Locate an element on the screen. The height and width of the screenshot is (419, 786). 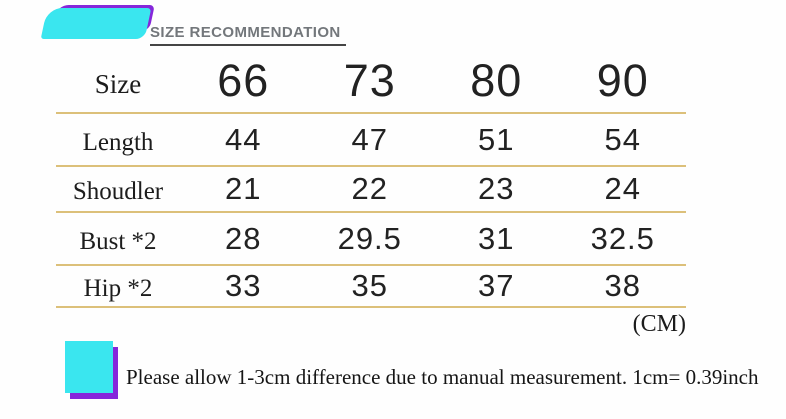
table-row-shoulder: Shoudler 21 22 23 24 is located at coordinates (371, 190).